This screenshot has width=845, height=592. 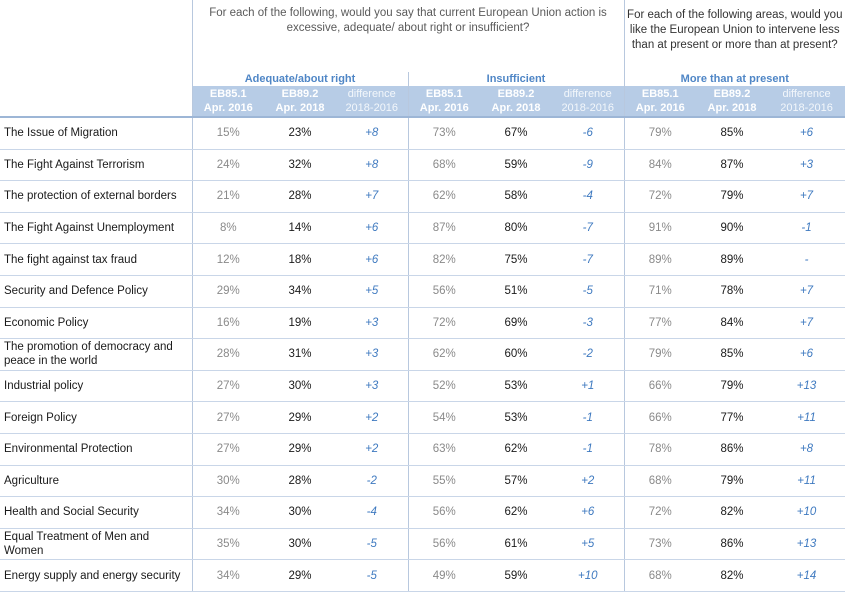 I want to click on value-2016: 35%, so click(x=227, y=544).